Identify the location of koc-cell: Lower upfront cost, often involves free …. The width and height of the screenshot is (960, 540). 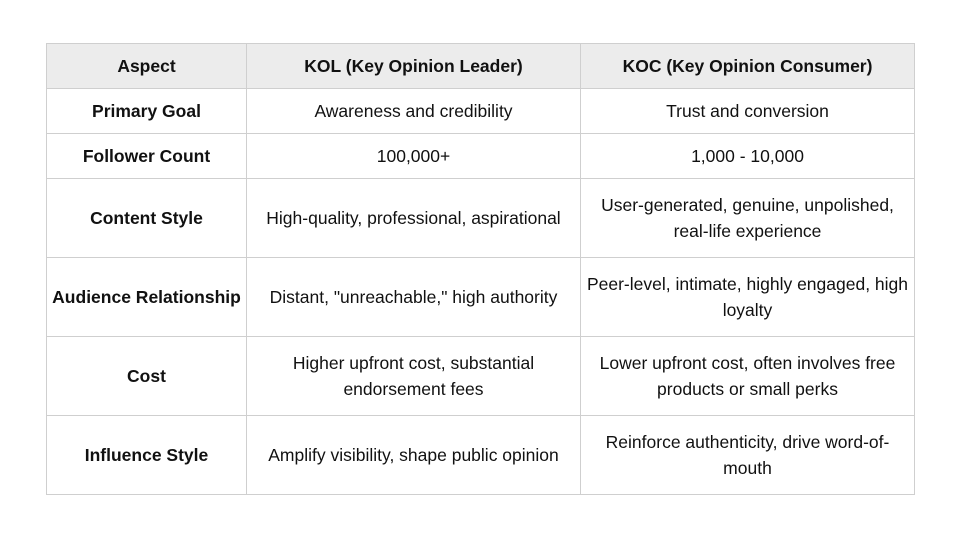
(747, 376).